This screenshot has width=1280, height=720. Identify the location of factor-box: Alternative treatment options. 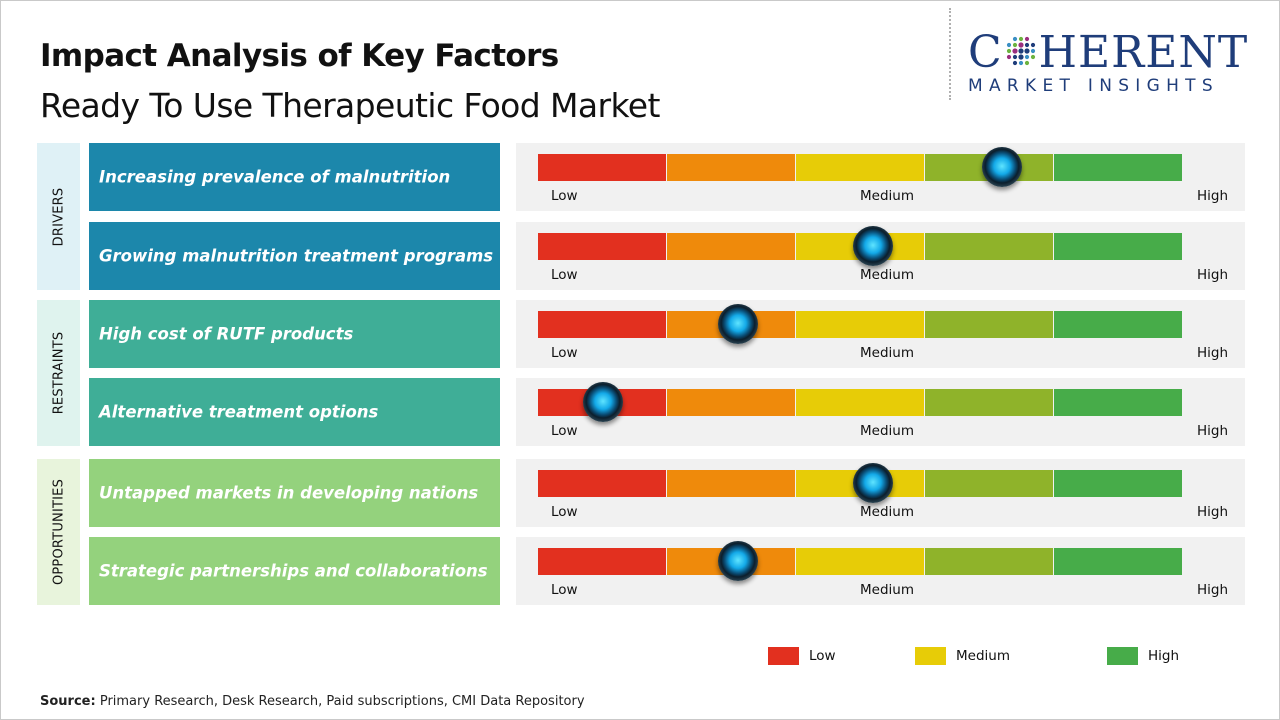
(294, 412).